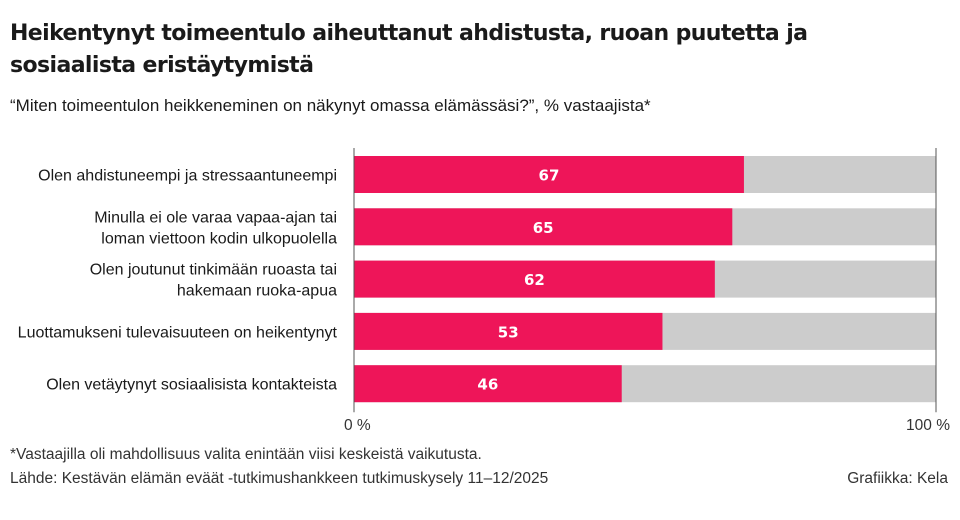 The height and width of the screenshot is (520, 960). I want to click on category-label: hakemaan ruoka-apua, so click(257, 291).